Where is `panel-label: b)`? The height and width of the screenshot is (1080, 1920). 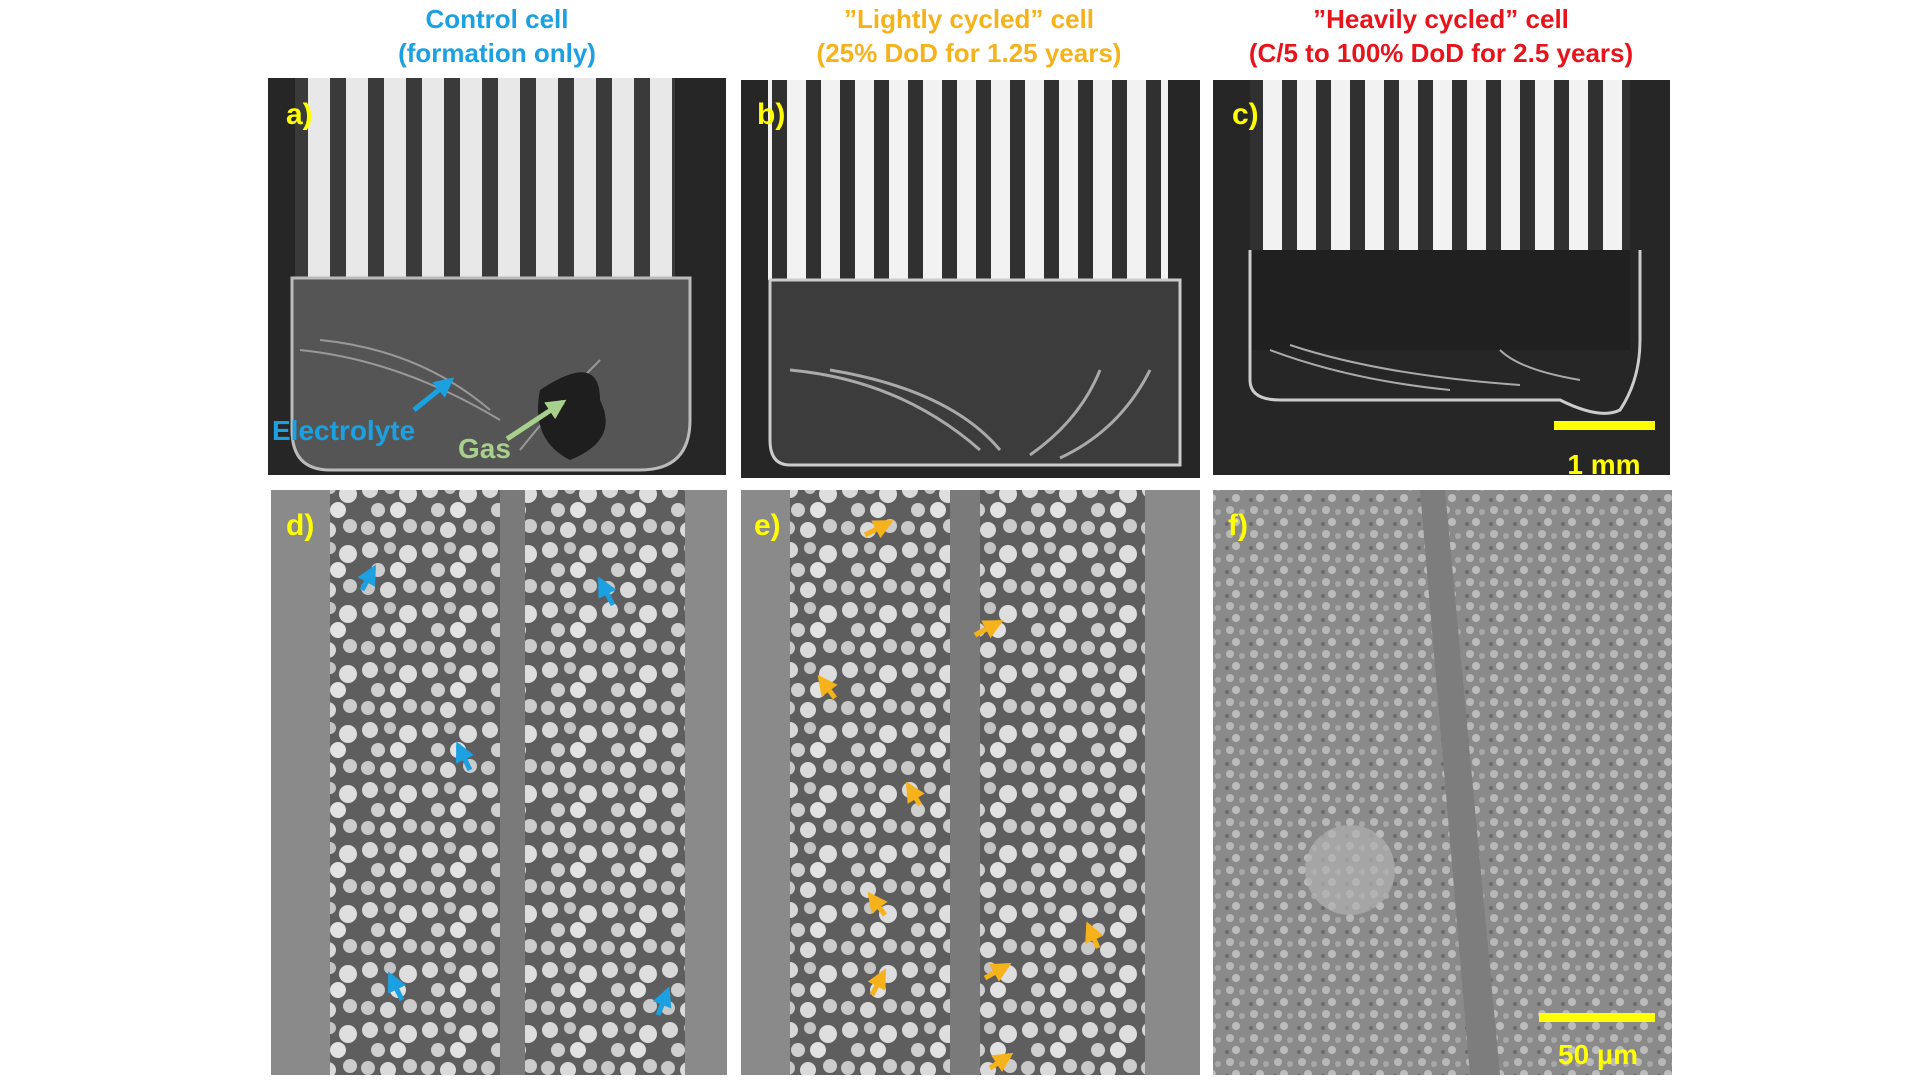
panel-label: b) is located at coordinates (771, 114).